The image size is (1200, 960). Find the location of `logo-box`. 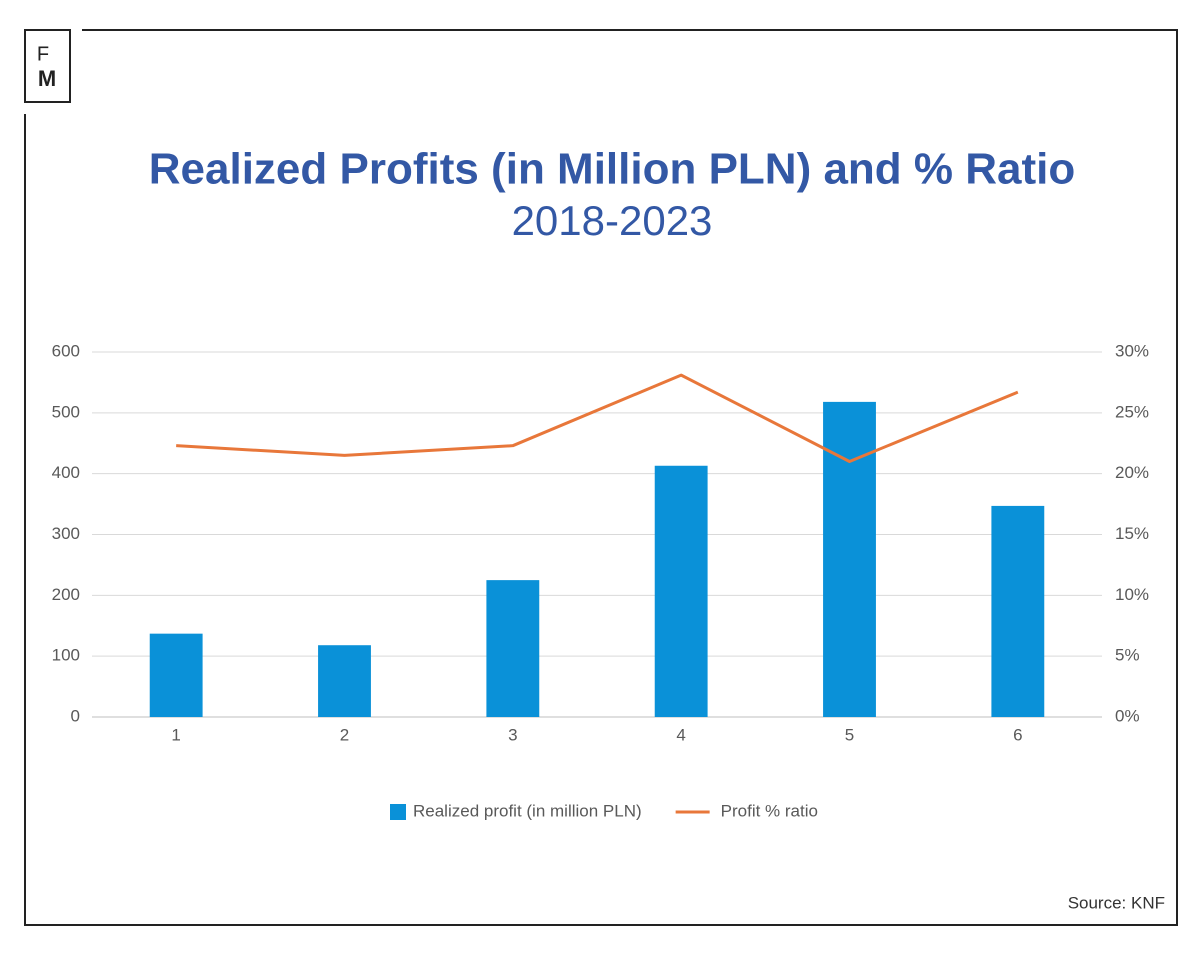

logo-box is located at coordinates (47, 66).